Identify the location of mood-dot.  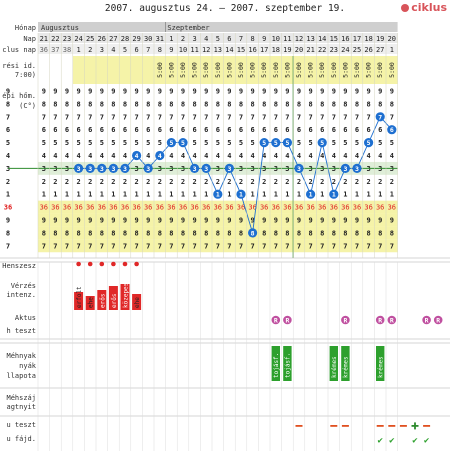
(90, 264).